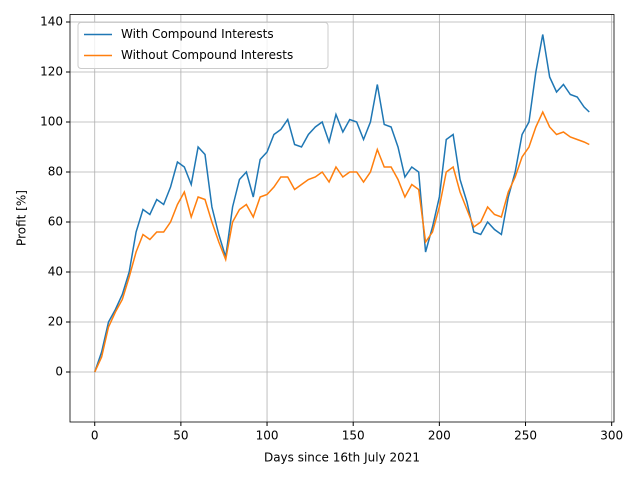 This screenshot has width=640, height=484. I want to click on x-axis-label: Days since 16th July 2021, so click(342, 458).